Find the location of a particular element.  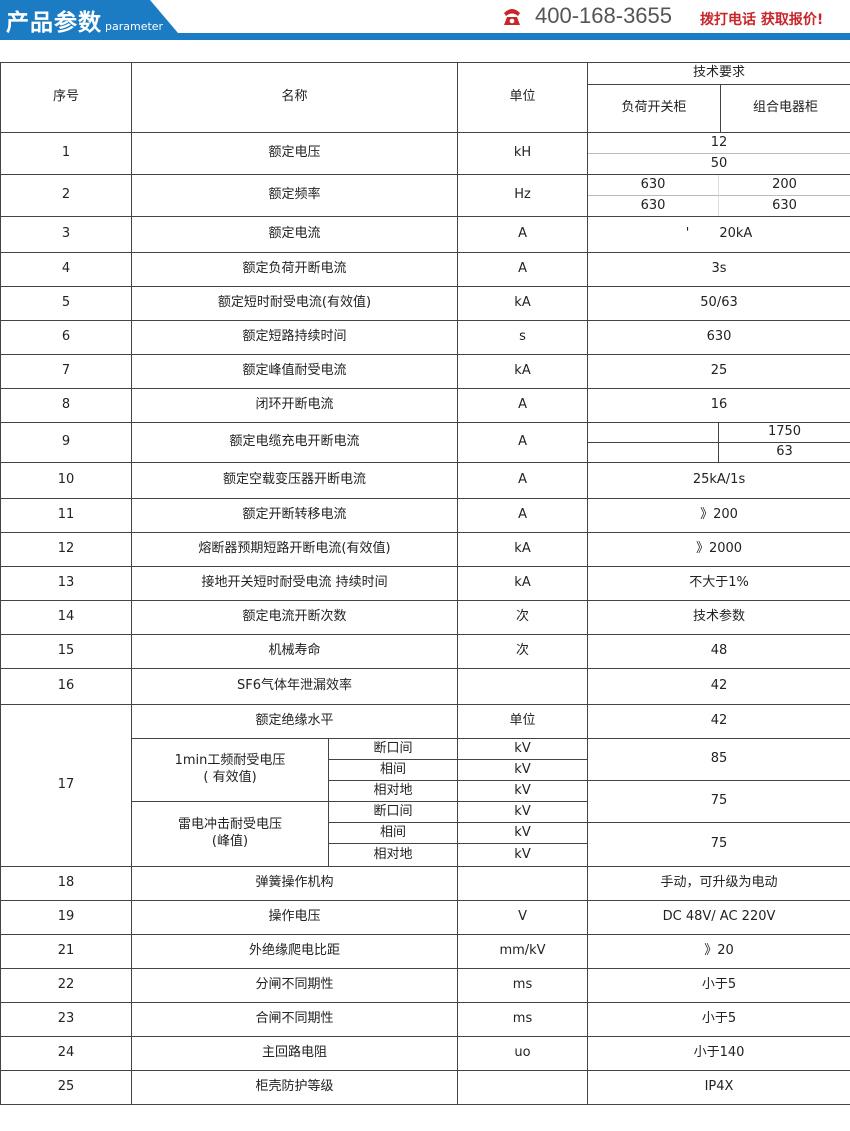

group-lightning-impulse: 雷电冲击耐受电压 (峰值) is located at coordinates (230, 834).